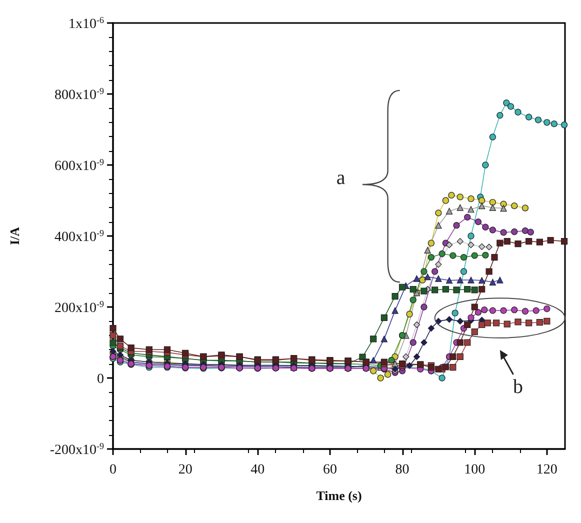  Describe the element at coordinates (100, 379) in the screenshot. I see `y-tick-label: 0` at that location.